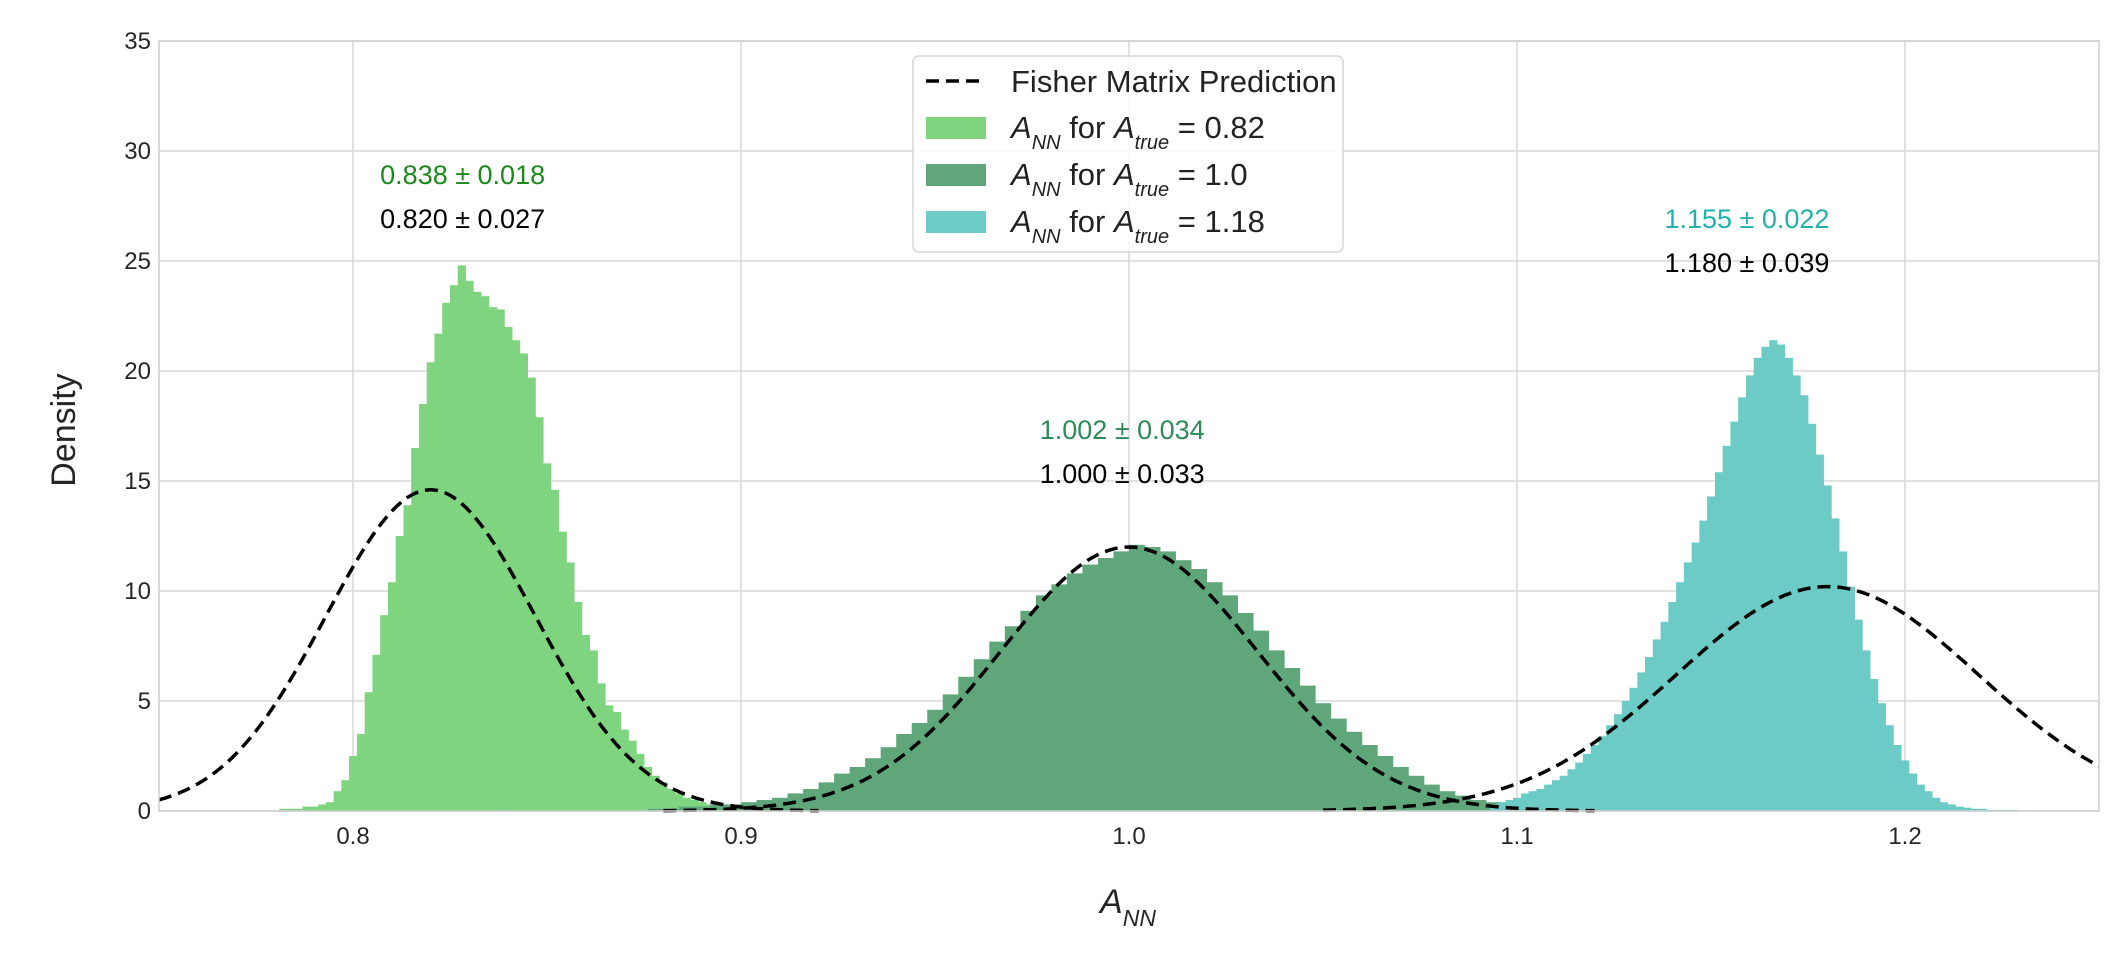 Image resolution: width=2106 pixels, height=968 pixels. What do you see at coordinates (1746, 263) in the screenshot?
I see `annotation-5: 1.180 ± 0.039` at bounding box center [1746, 263].